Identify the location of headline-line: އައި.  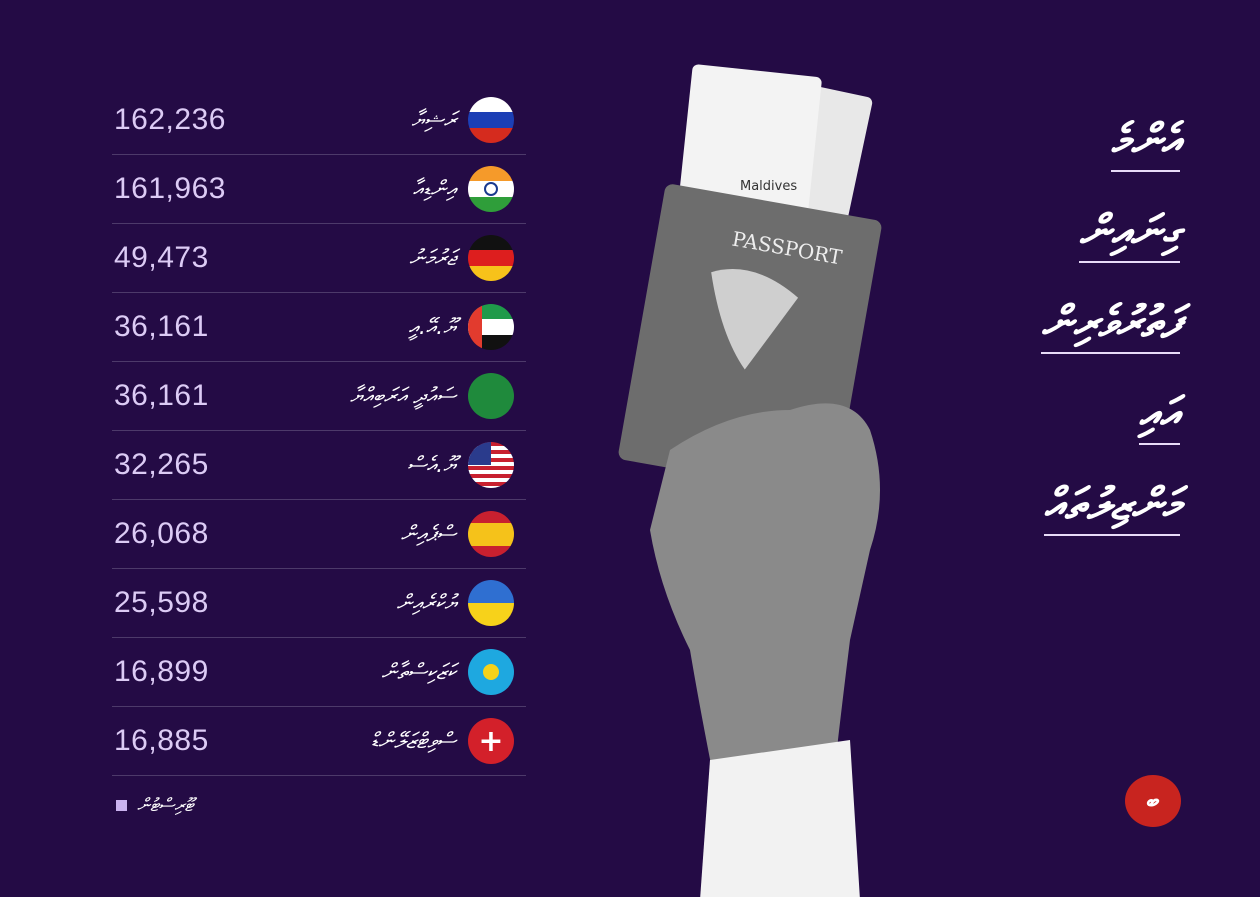
(1159, 416).